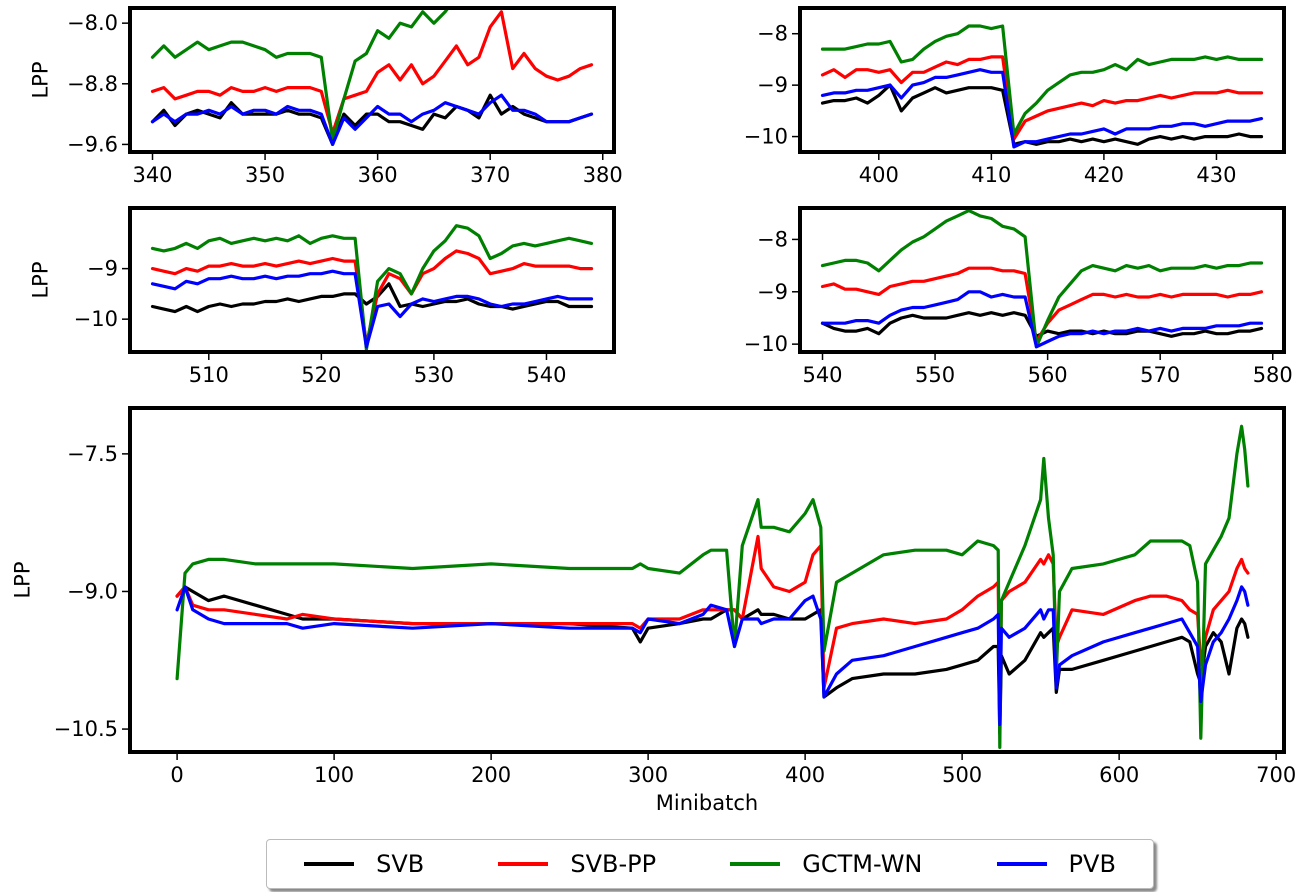 The height and width of the screenshot is (892, 1316). Describe the element at coordinates (710, 864) in the screenshot. I see `legend: SVB SVB-PP GCTM-WN PVB` at that location.